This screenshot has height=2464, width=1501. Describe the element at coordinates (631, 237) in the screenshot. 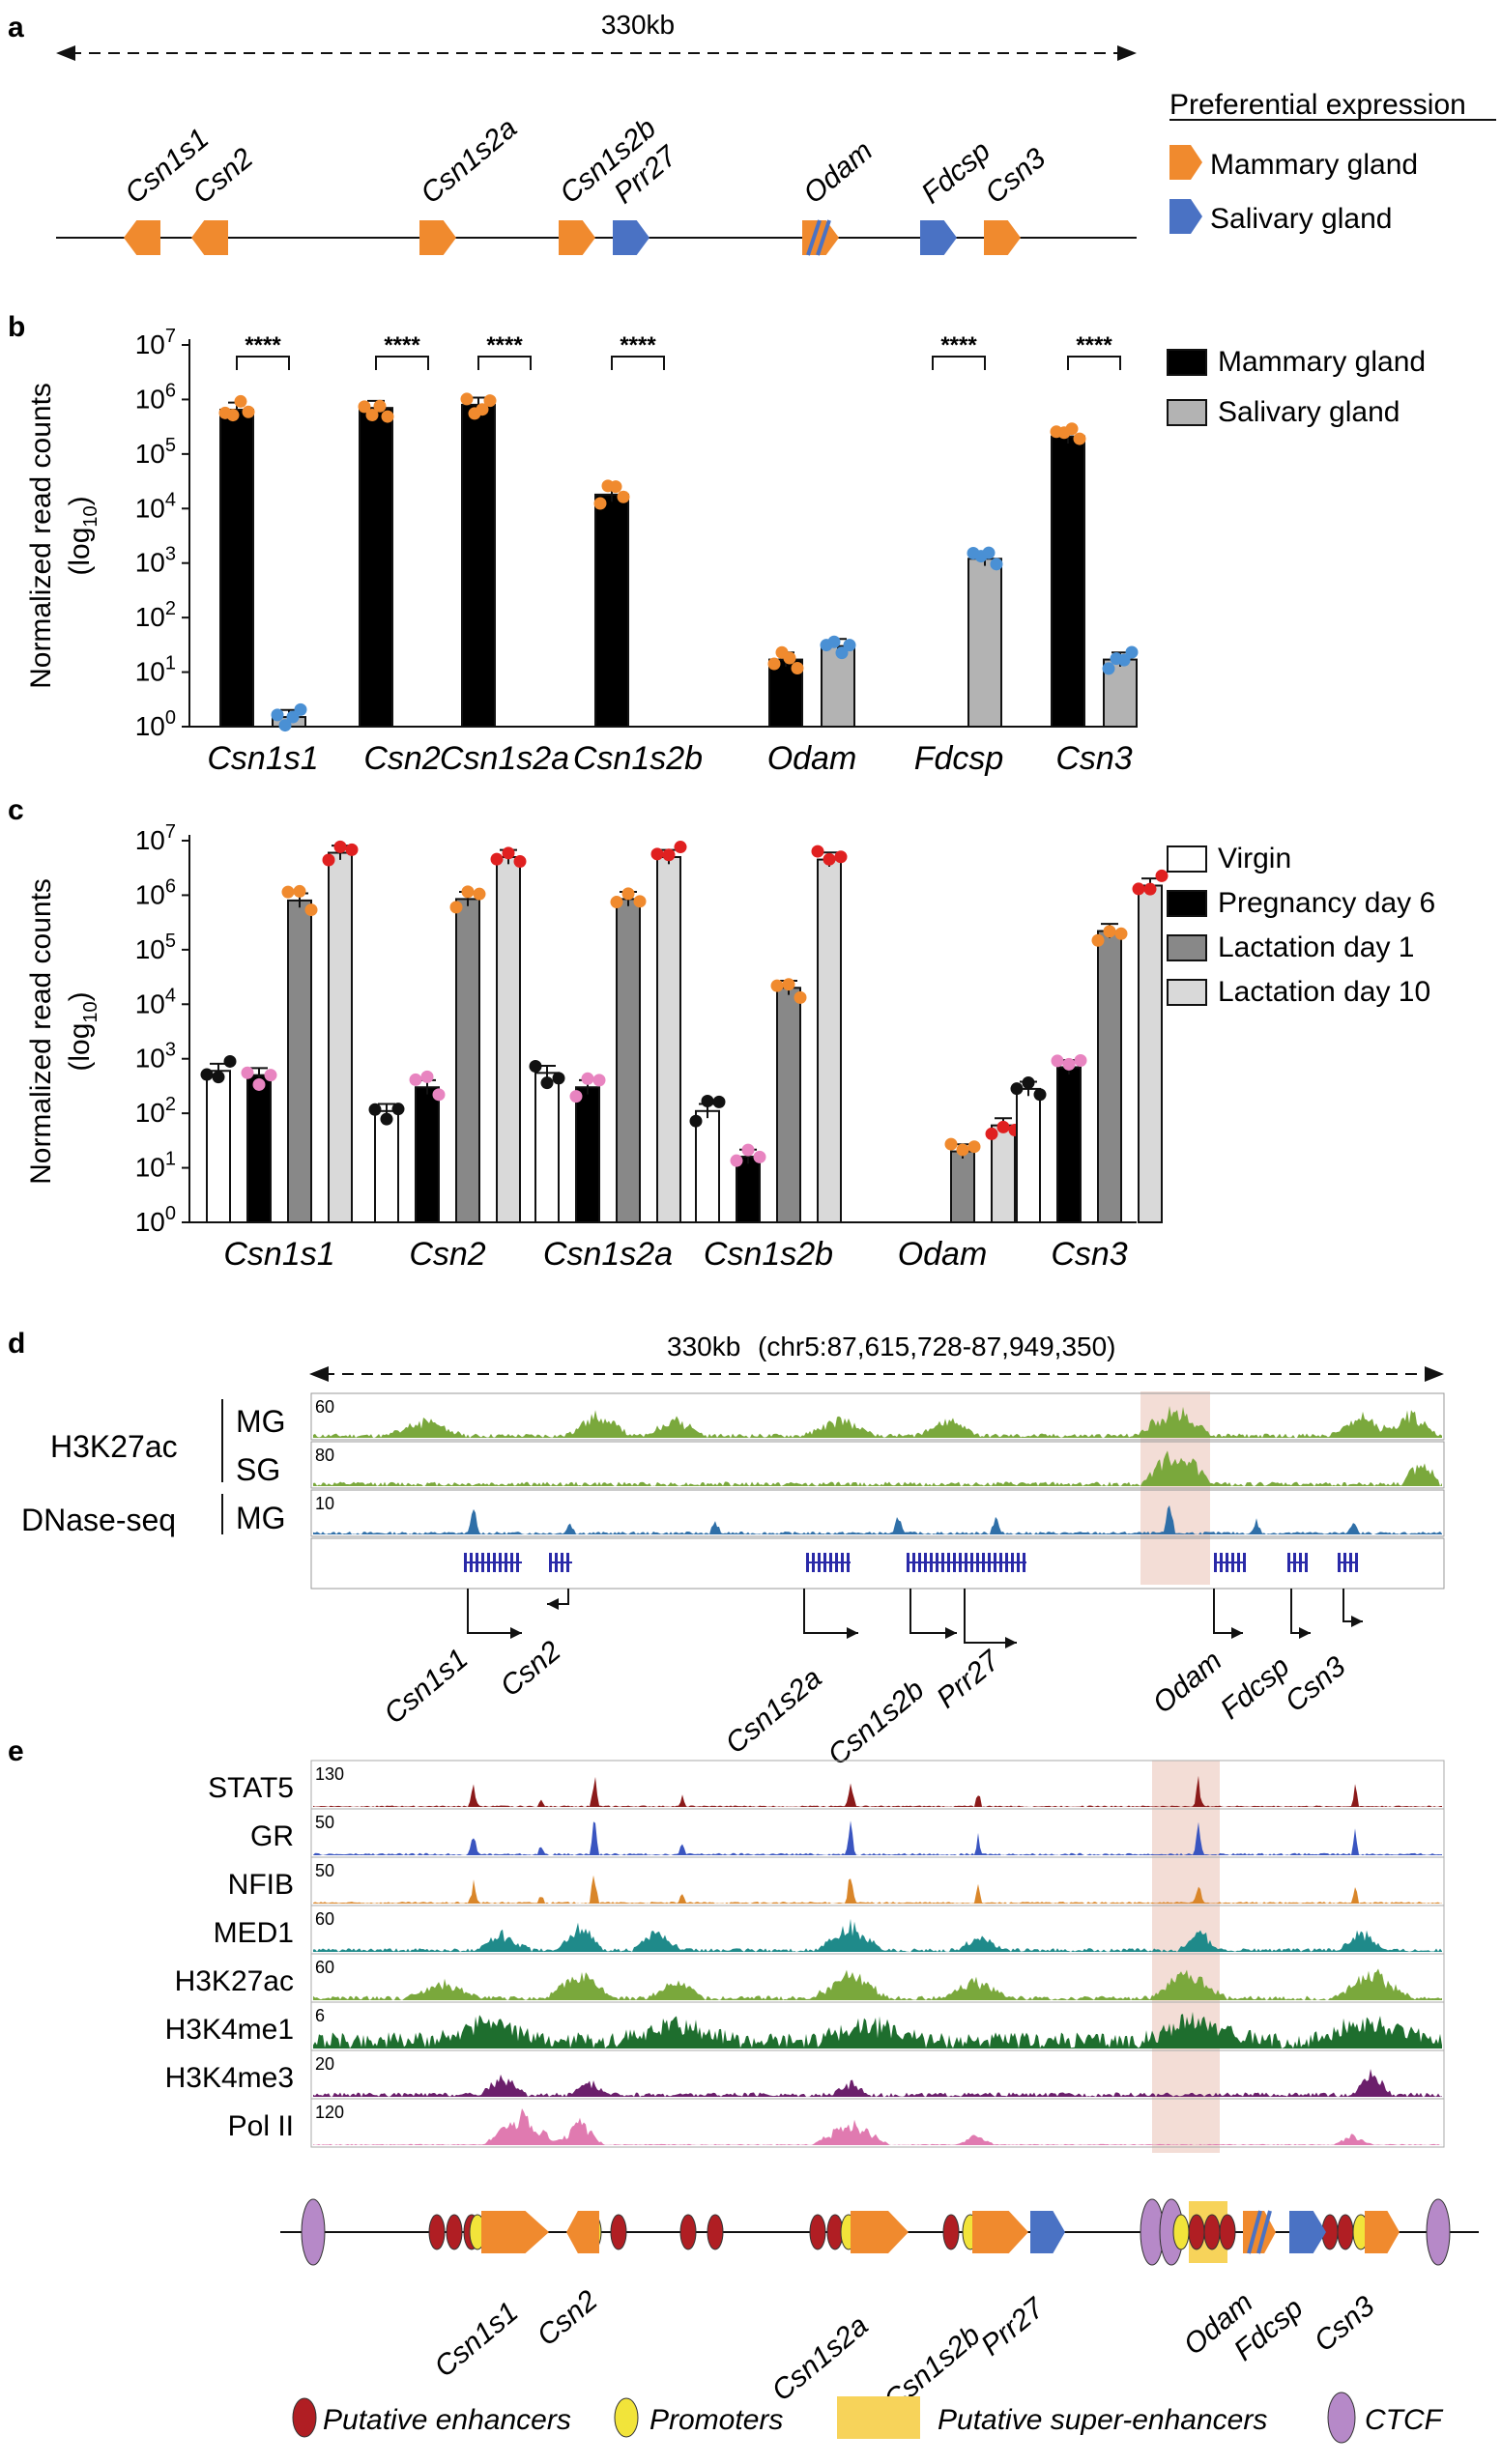

I see `gene-prr27-arrow` at that location.